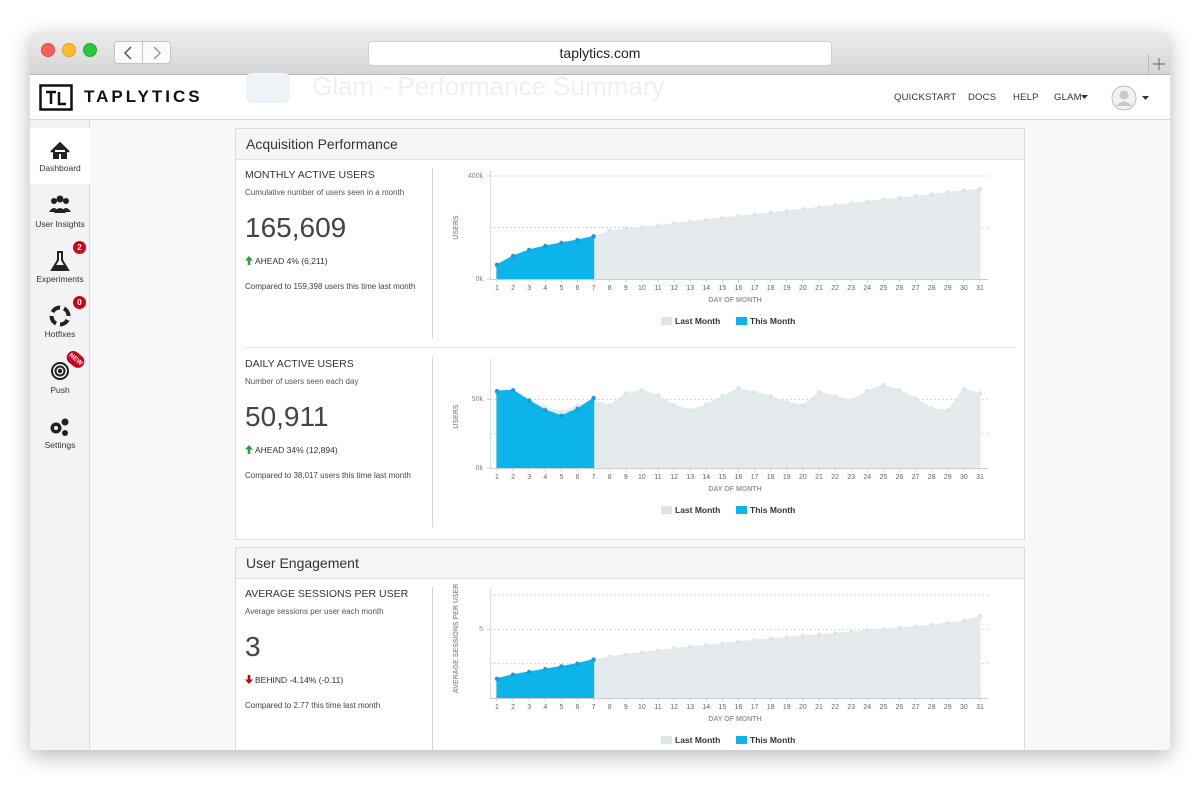  Describe the element at coordinates (982, 97) in the screenshot. I see `nav-docs: DOCS` at that location.